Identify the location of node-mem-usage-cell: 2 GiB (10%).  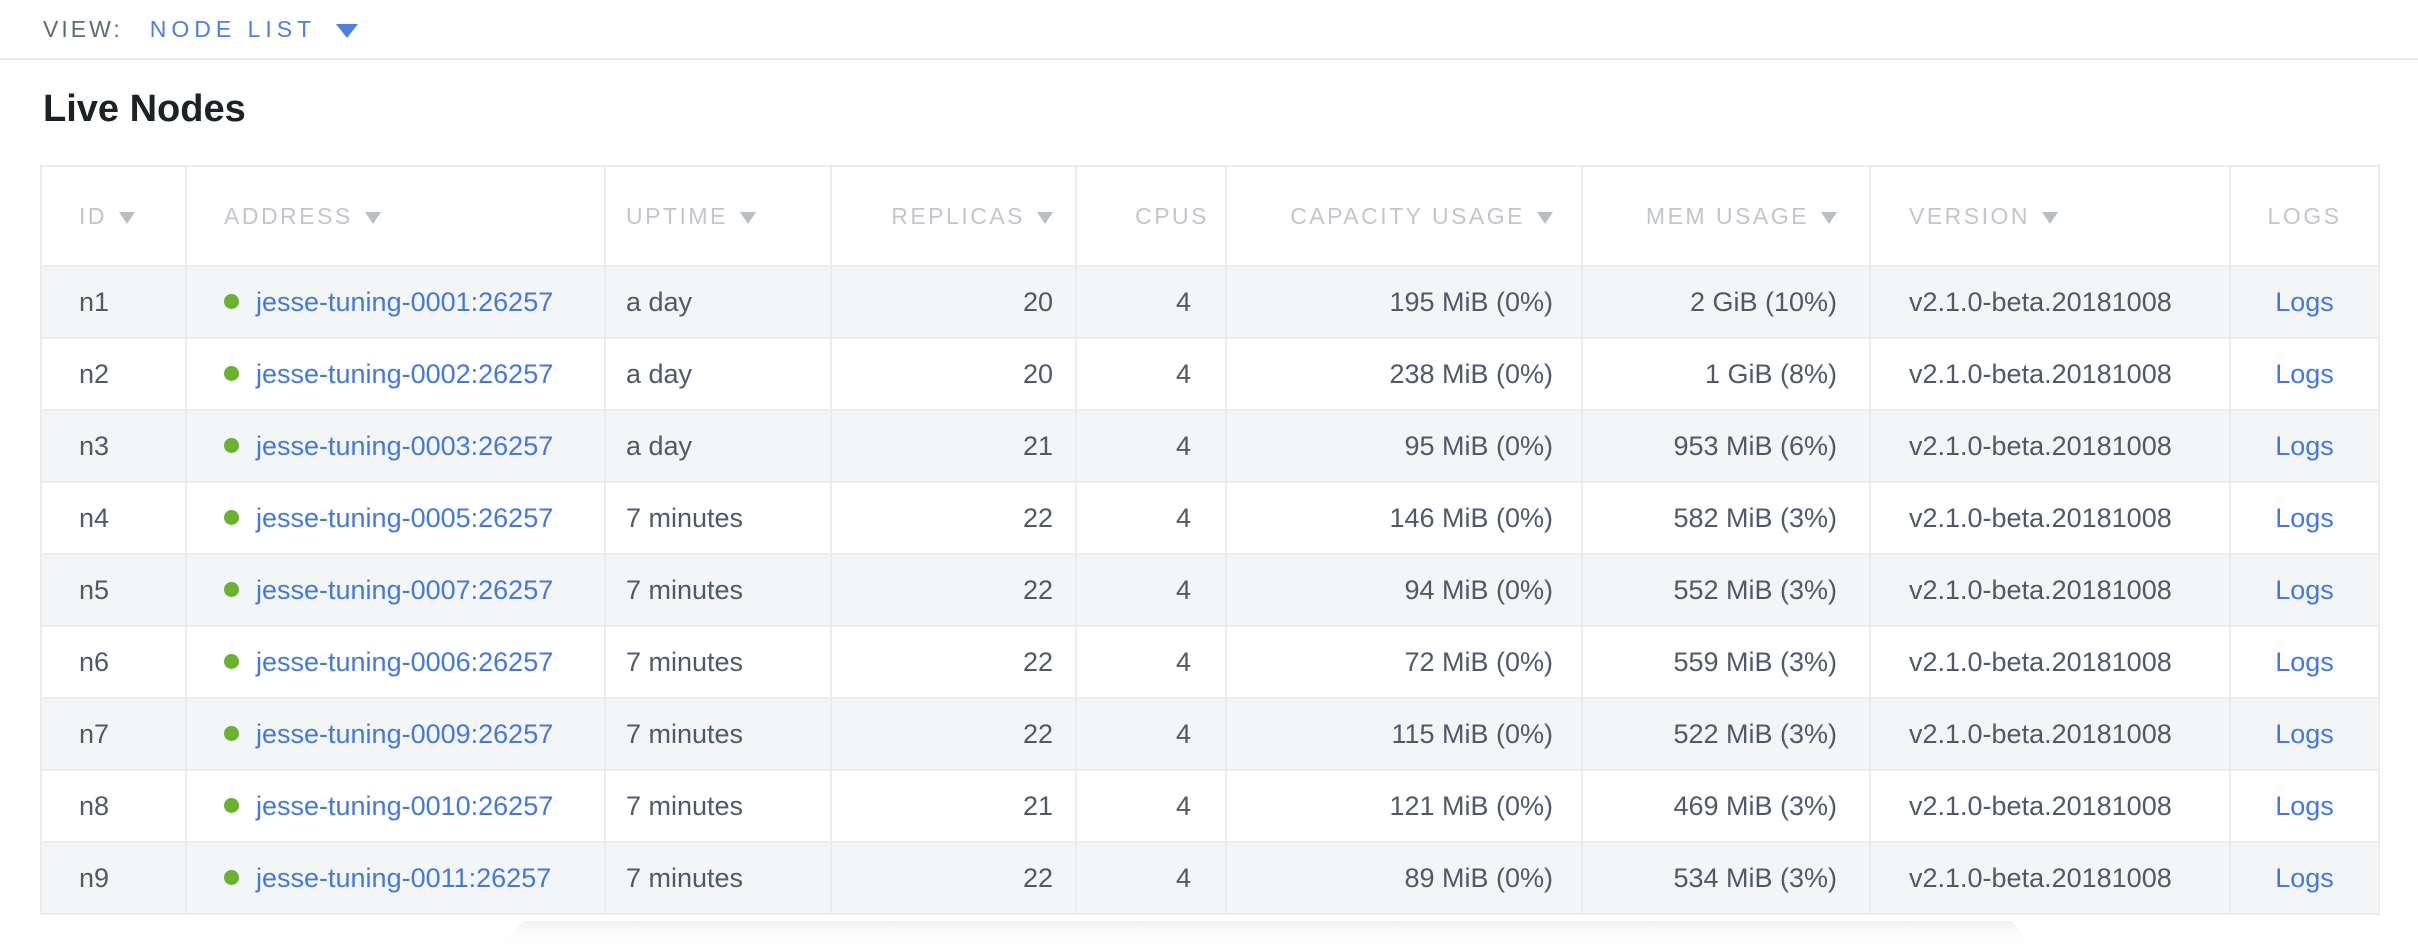
(1726, 302).